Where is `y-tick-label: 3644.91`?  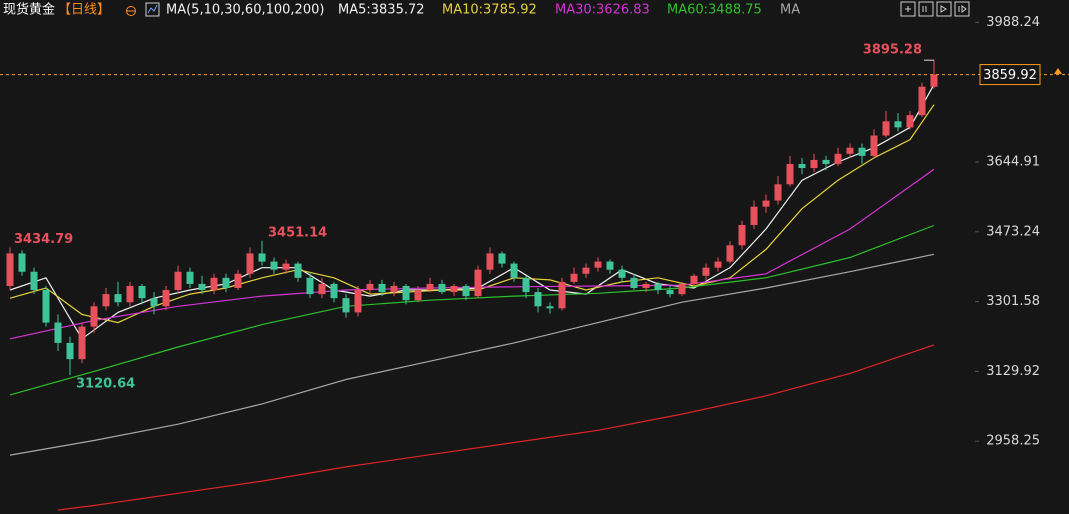
y-tick-label: 3644.91 is located at coordinates (1013, 161).